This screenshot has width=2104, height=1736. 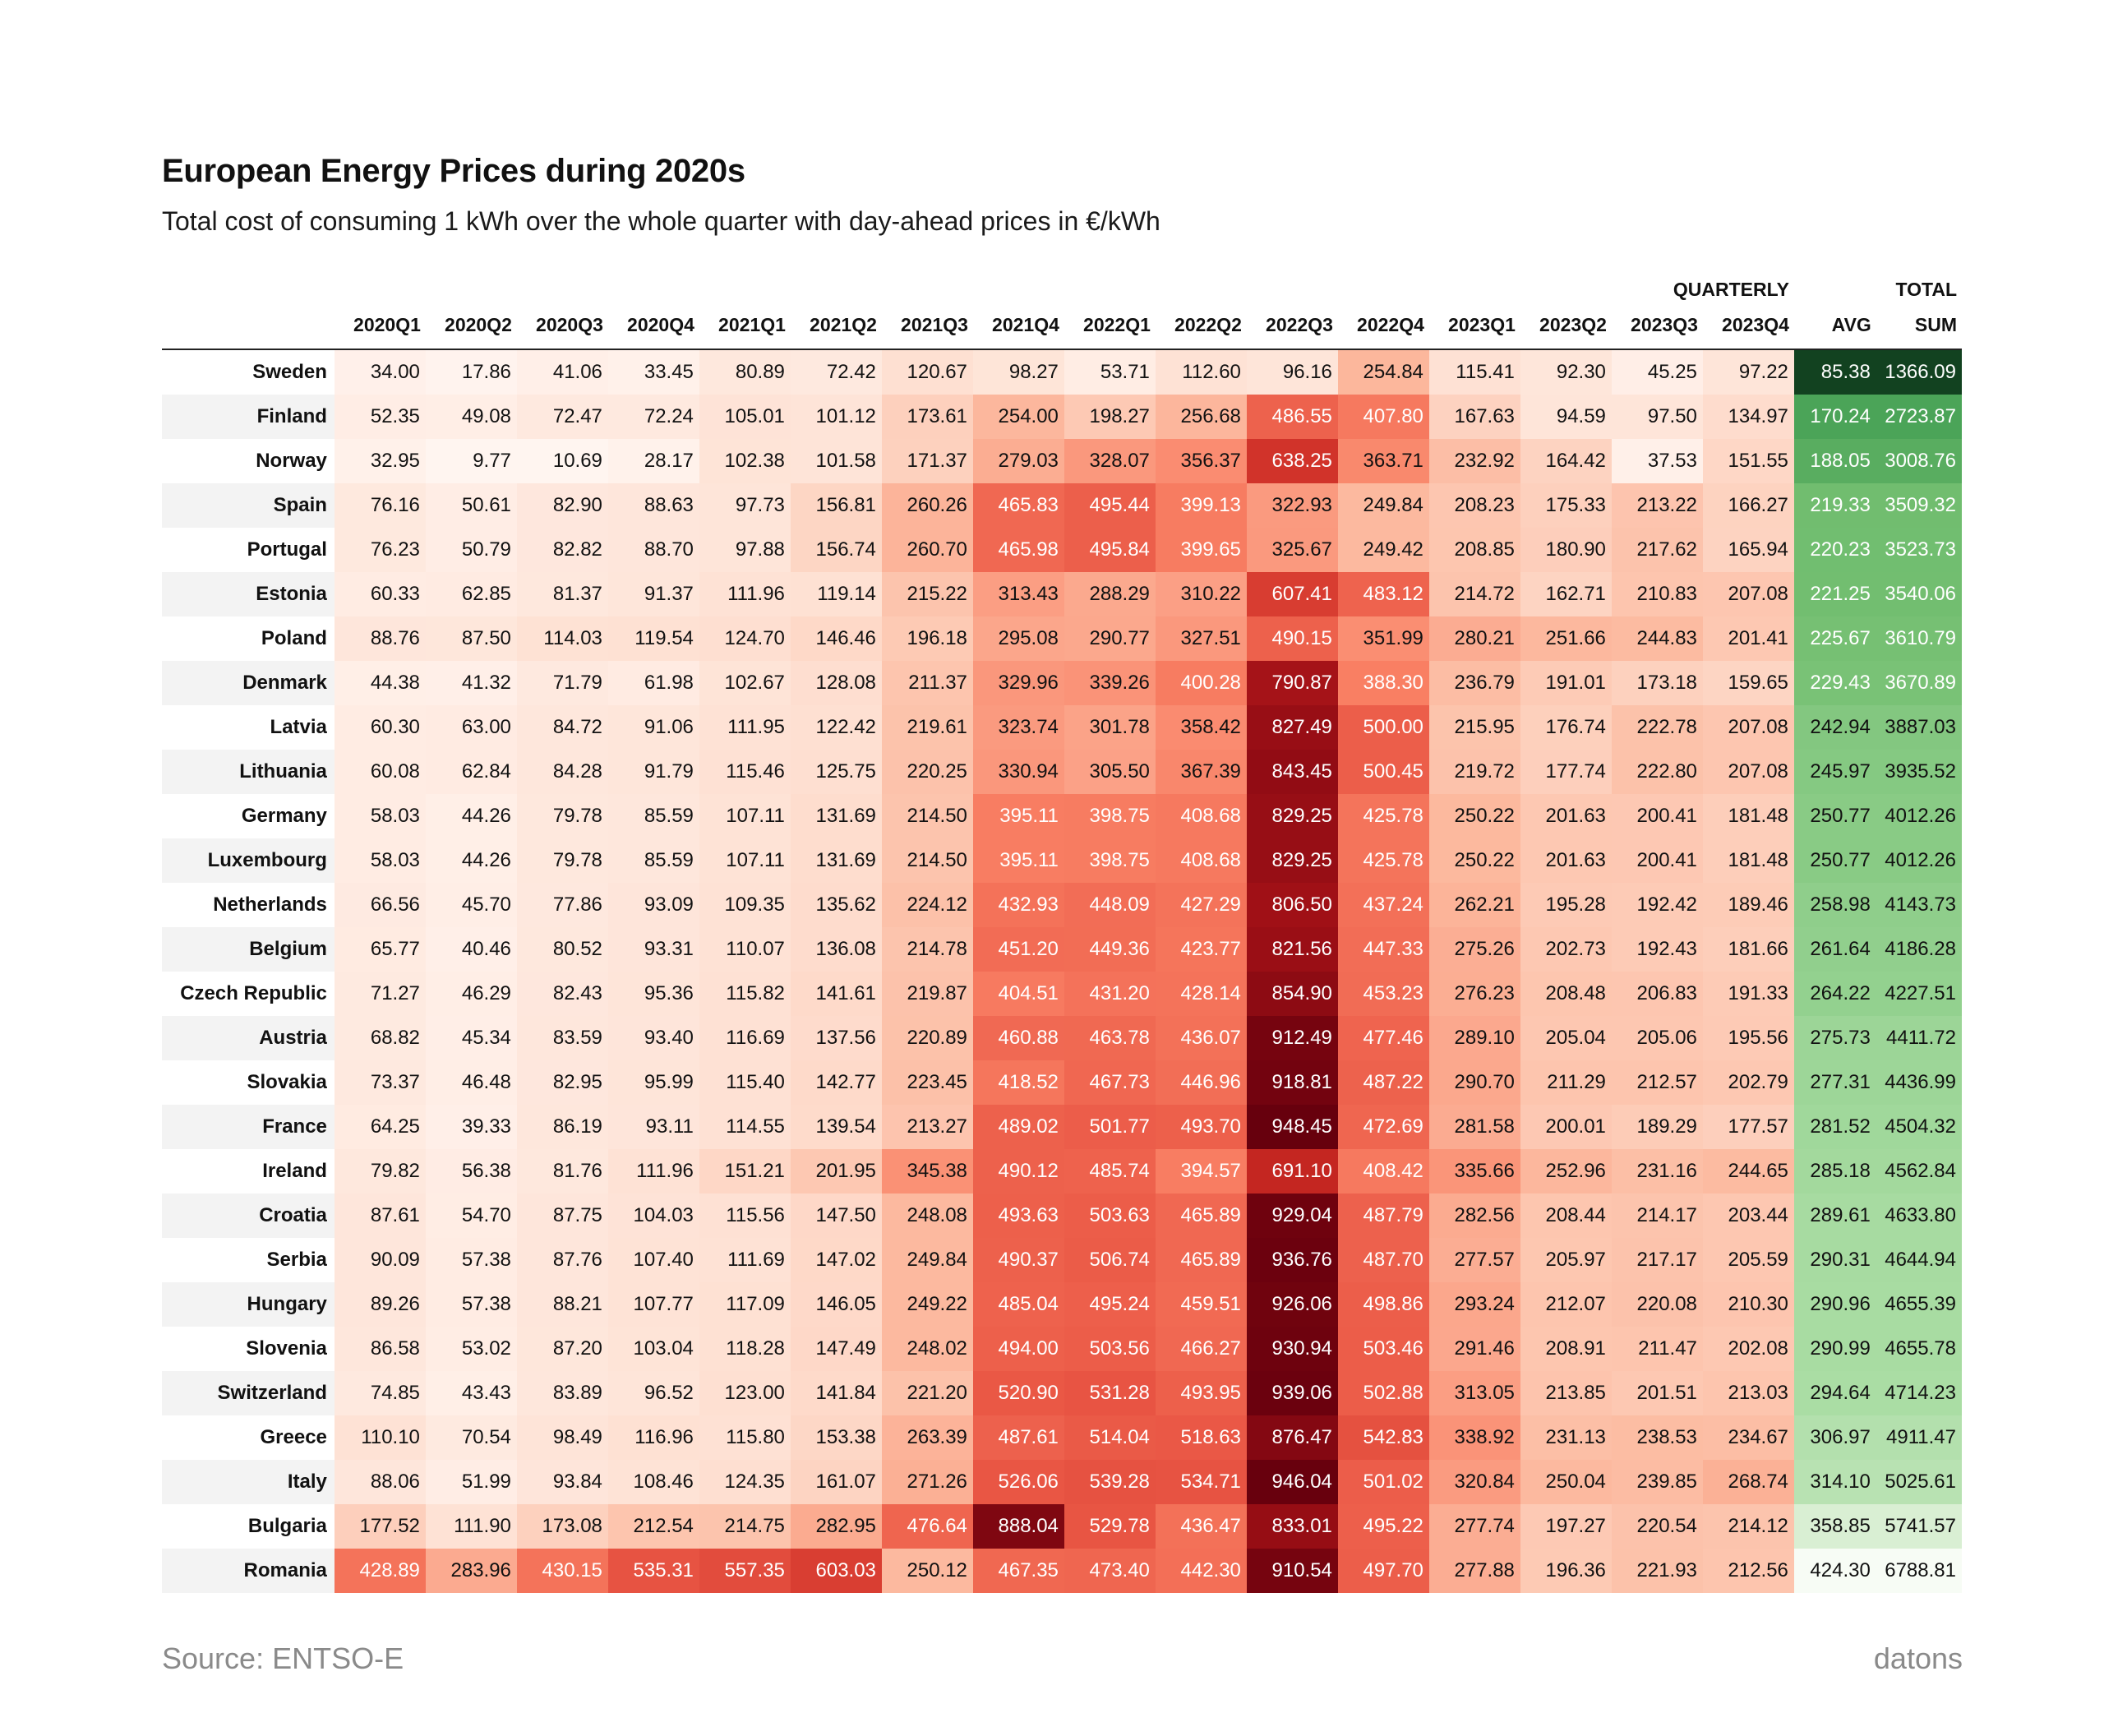 I want to click on price-cell: 79.78, so click(x=562, y=861).